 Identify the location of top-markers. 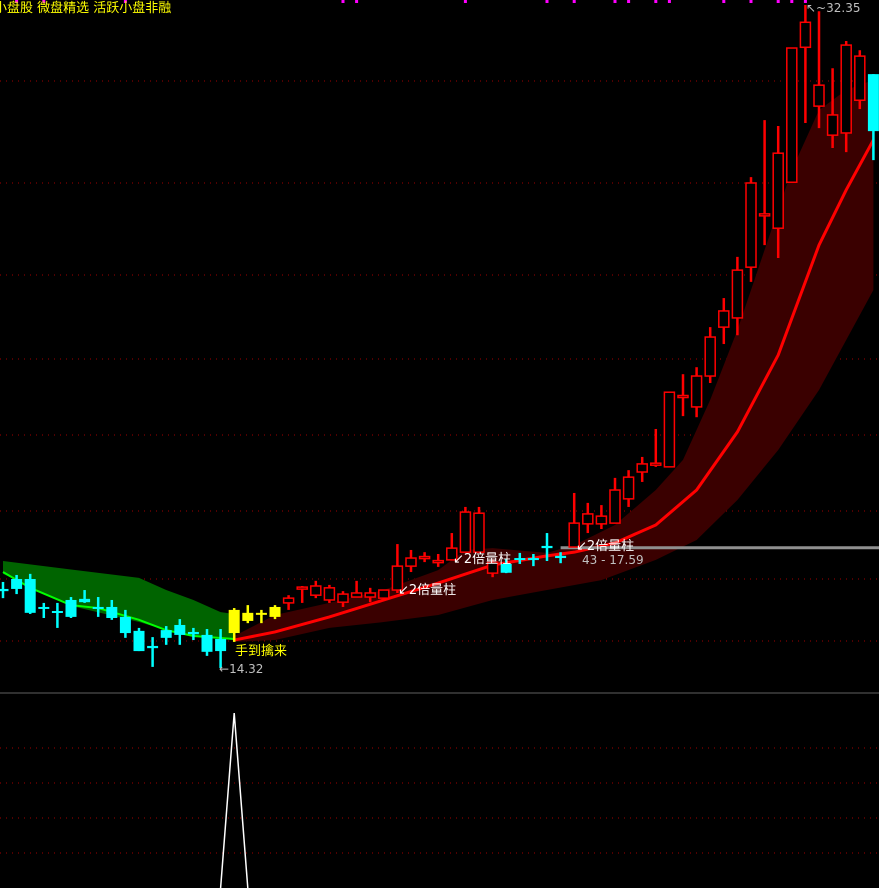
(411, 1).